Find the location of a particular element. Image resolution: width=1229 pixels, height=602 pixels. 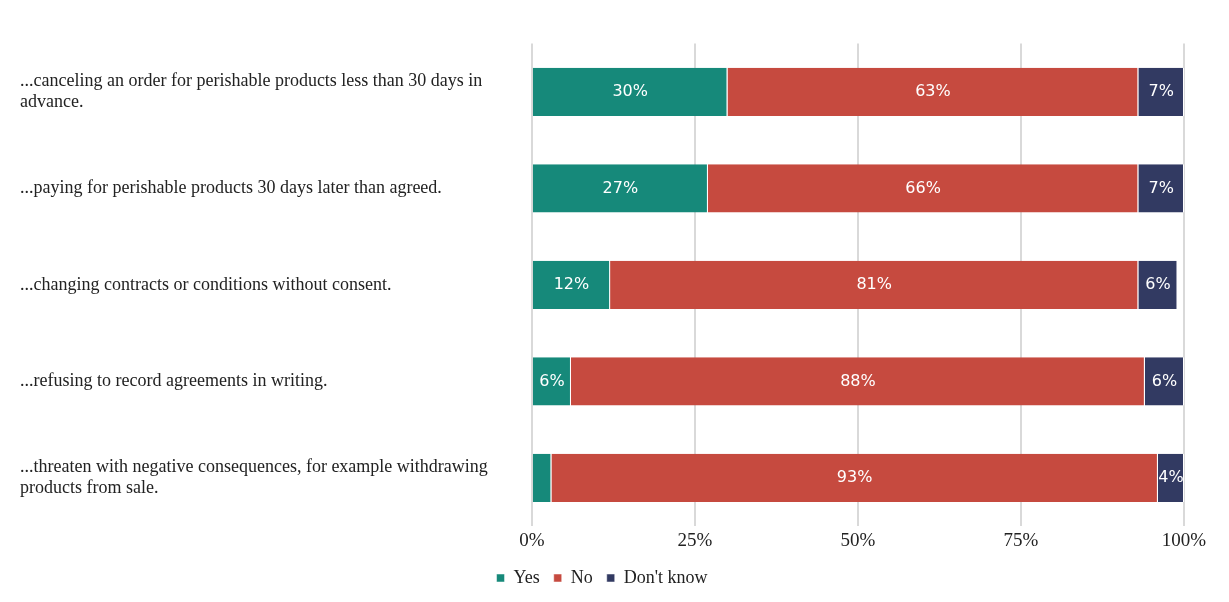

x-tick-label: 0% is located at coordinates (532, 539).